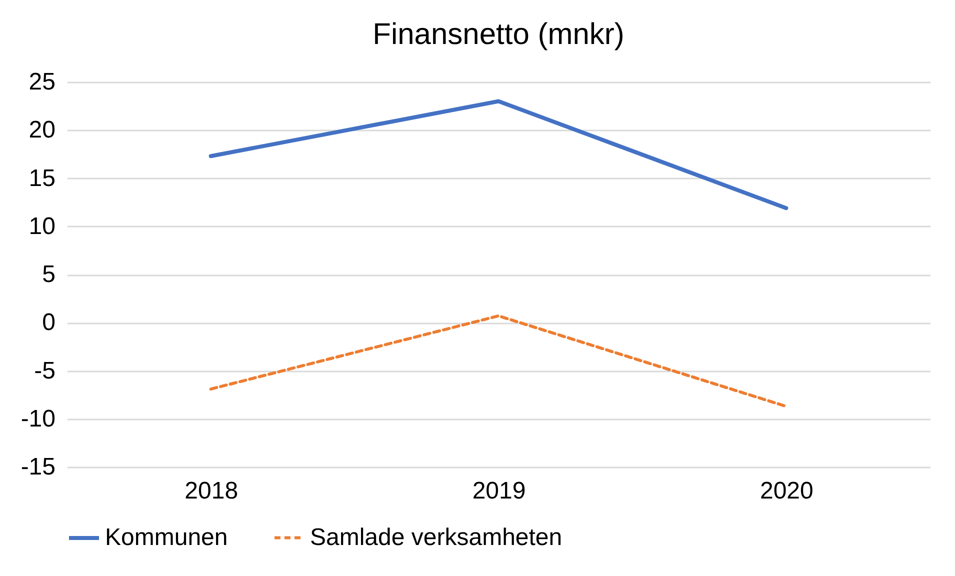  Describe the element at coordinates (42, 130) in the screenshot. I see `y-tick-label: 20` at that location.